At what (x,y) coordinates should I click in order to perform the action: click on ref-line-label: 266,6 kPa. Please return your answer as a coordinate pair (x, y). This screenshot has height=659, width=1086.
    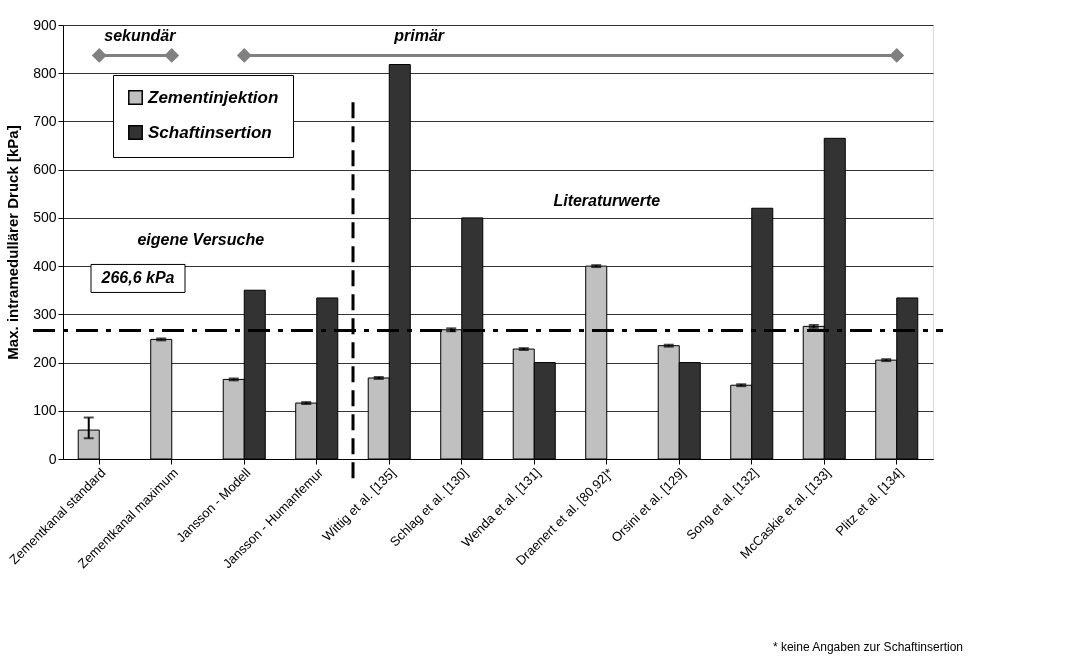
    Looking at the image, I should click on (137, 278).